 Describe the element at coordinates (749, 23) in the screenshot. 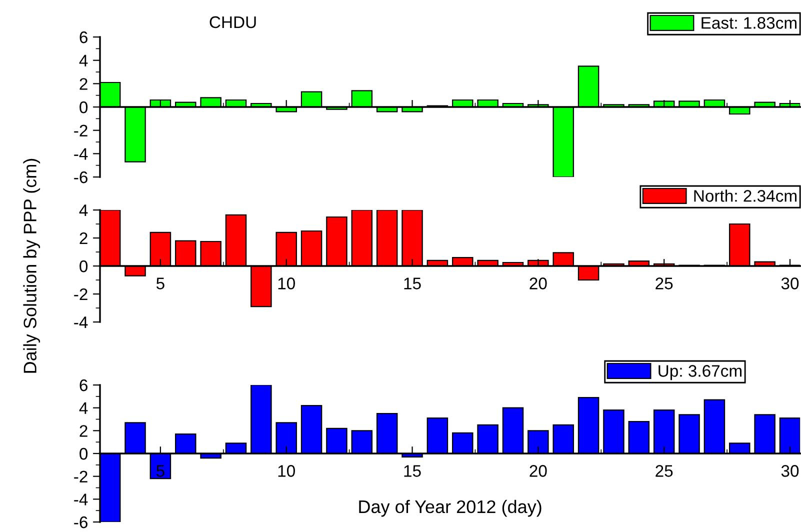

I see `legend-label: East: 1.83cm` at that location.